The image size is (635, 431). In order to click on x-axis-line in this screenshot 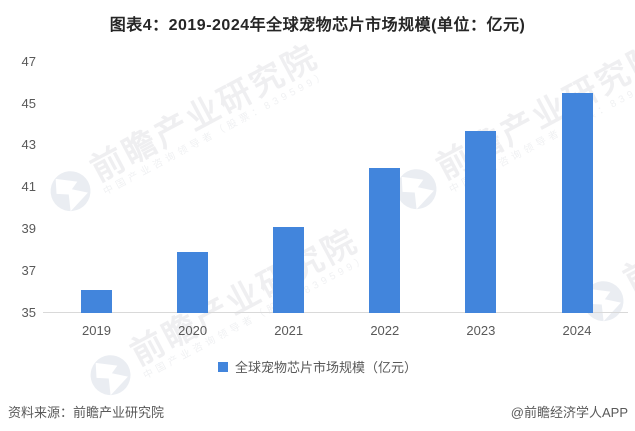, I will do `click(335, 312)`.